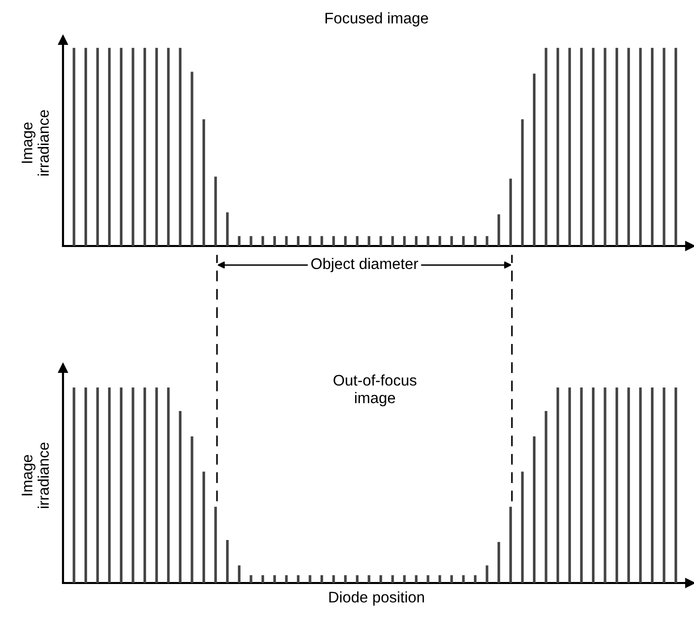  What do you see at coordinates (364, 265) in the screenshot?
I see `text: Object diameter` at bounding box center [364, 265].